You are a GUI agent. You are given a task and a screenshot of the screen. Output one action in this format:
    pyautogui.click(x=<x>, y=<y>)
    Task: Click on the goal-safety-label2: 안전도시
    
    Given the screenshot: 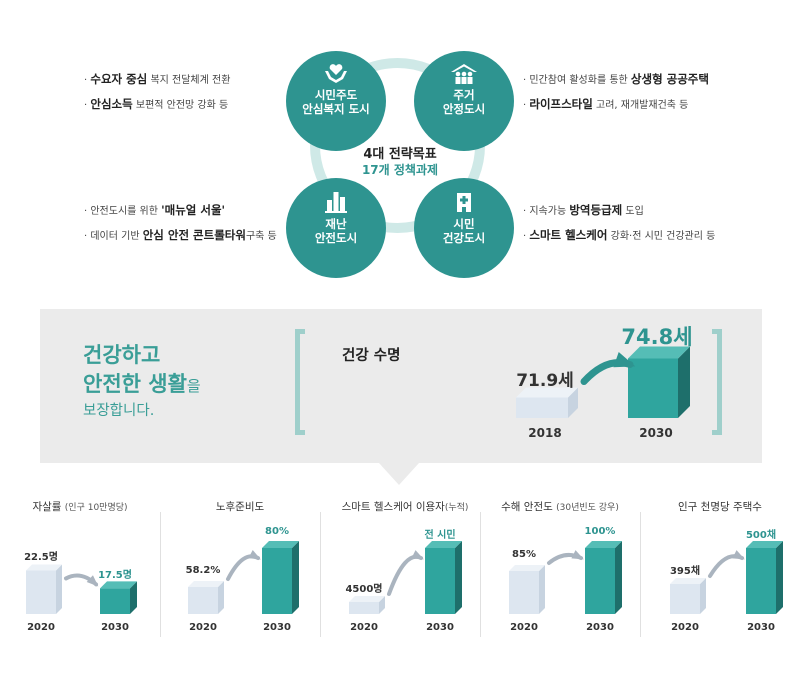 What is the action you would take?
    pyautogui.click(x=336, y=238)
    